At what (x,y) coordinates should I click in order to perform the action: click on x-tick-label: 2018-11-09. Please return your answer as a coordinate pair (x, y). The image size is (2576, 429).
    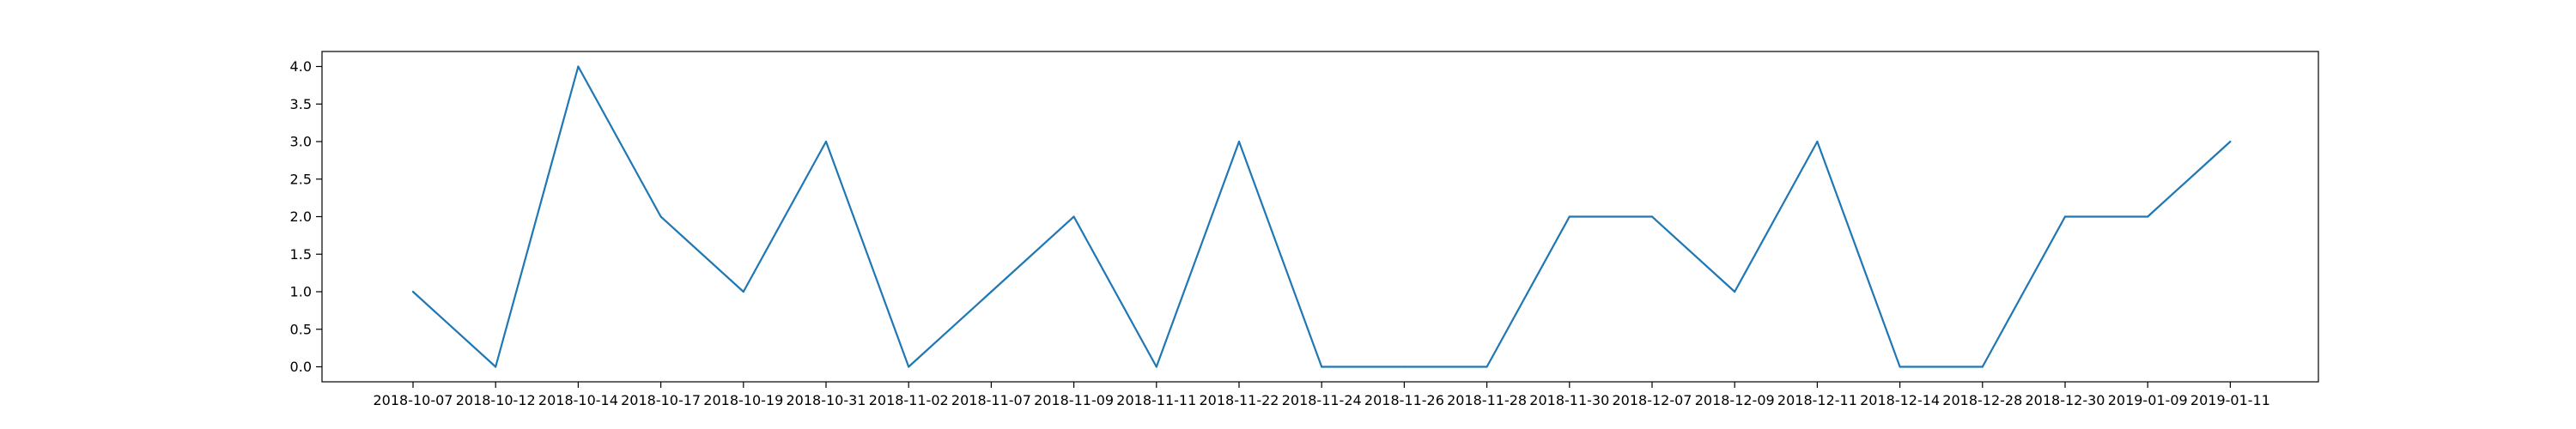
    Looking at the image, I should click on (1074, 400).